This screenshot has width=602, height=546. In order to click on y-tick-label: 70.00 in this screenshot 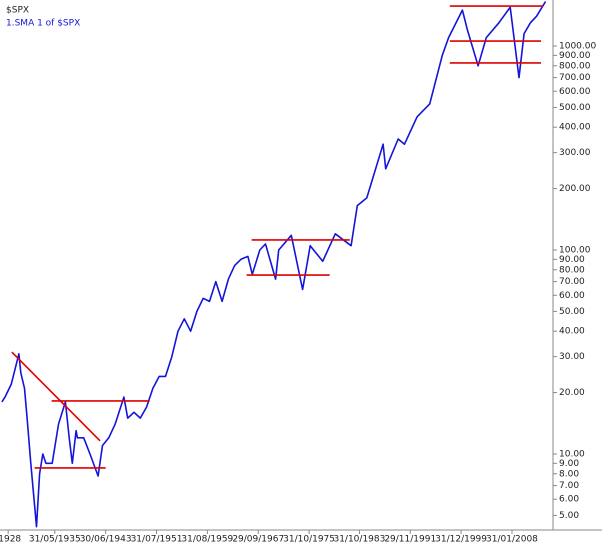, I will do `click(572, 282)`.